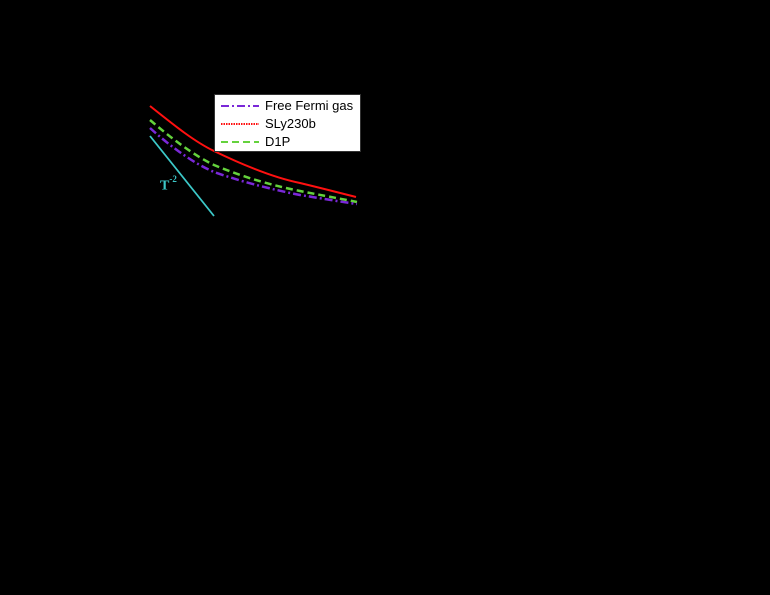  I want to click on t-minus-2-annotation: T-2, so click(168, 184).